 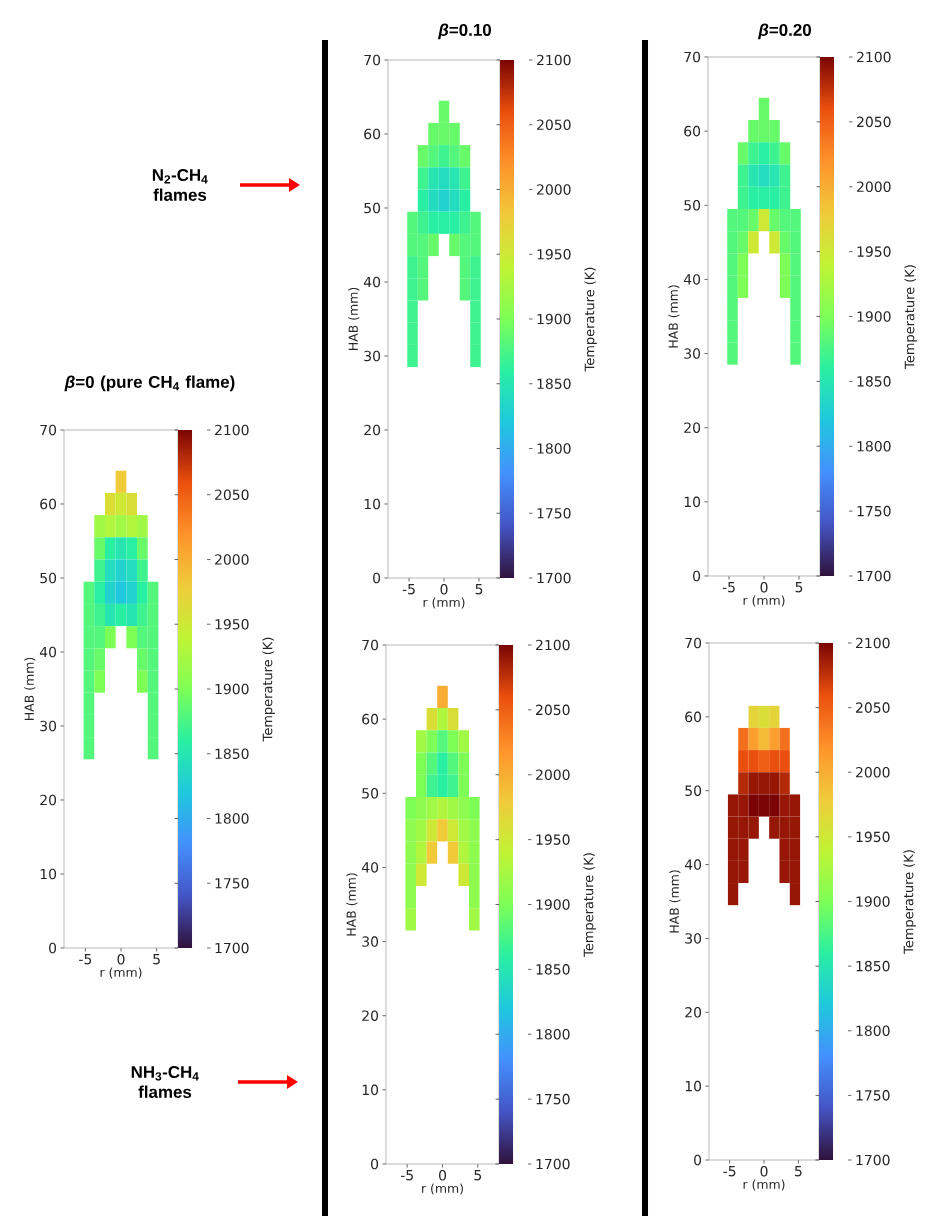 What do you see at coordinates (784, 31) in the screenshot?
I see `chart-title: β=0.20` at bounding box center [784, 31].